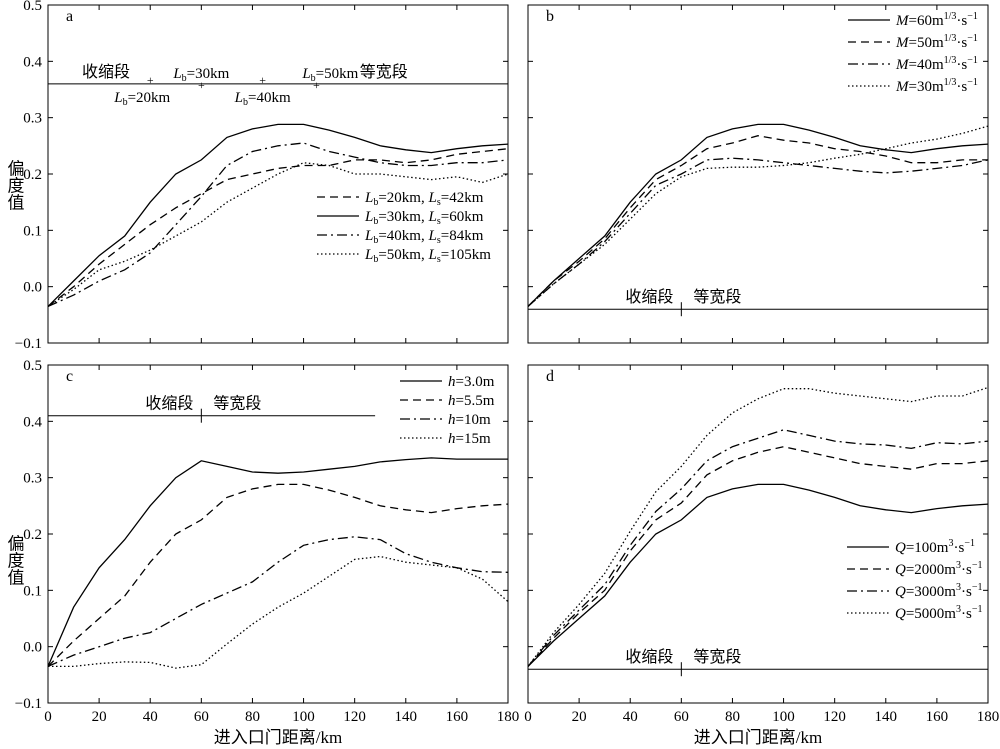 The width and height of the screenshot is (1000, 749). I want to click on legend-value: =5000m, so click(931, 614).